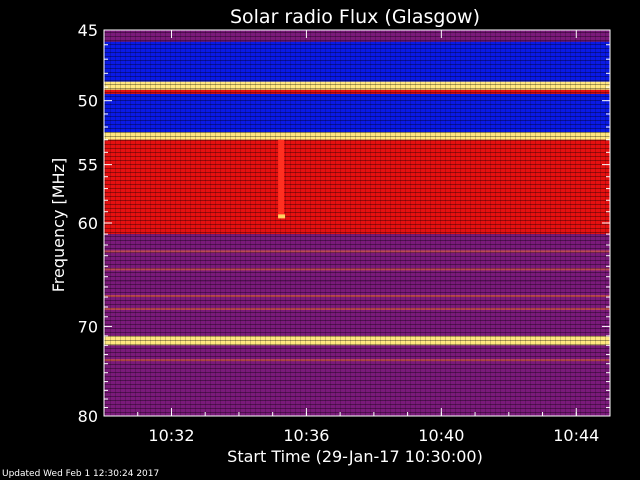 The width and height of the screenshot is (640, 480). Describe the element at coordinates (355, 17) in the screenshot. I see `chart-title: Solar radio Flux (Glasgow)` at that location.